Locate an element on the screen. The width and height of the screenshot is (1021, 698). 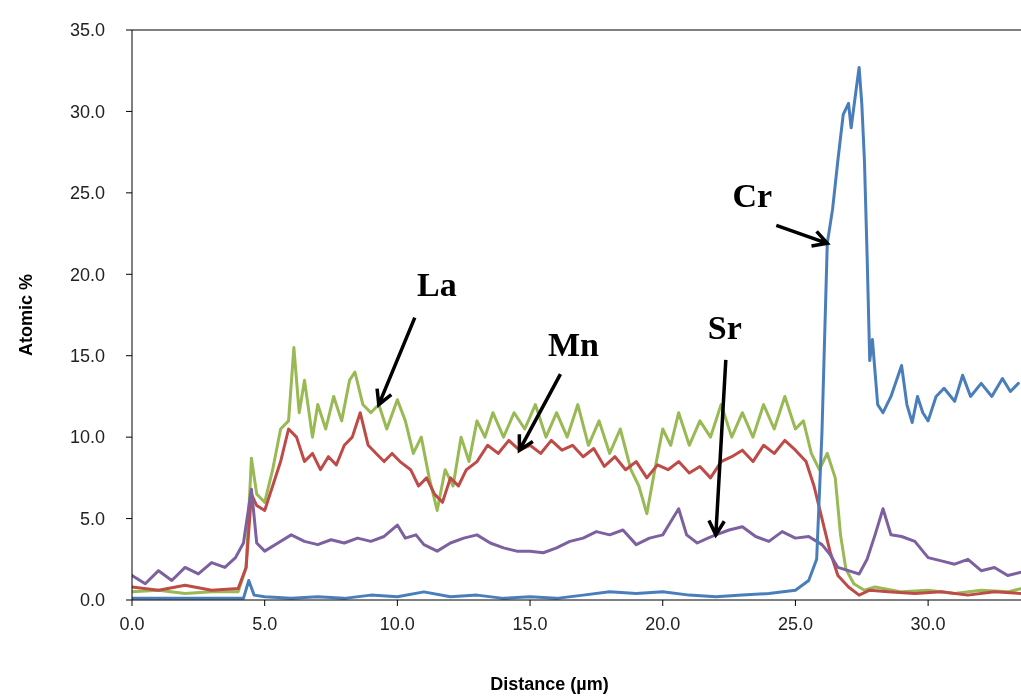
line-series is located at coordinates (576, 536).